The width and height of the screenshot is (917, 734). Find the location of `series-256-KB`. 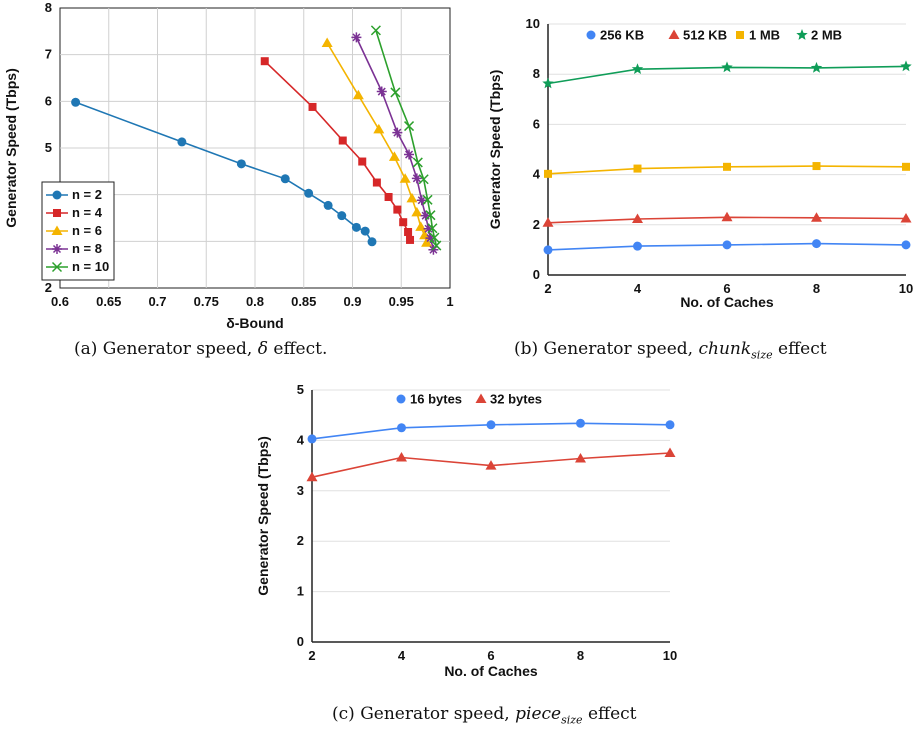

series-256-KB is located at coordinates (727, 247).